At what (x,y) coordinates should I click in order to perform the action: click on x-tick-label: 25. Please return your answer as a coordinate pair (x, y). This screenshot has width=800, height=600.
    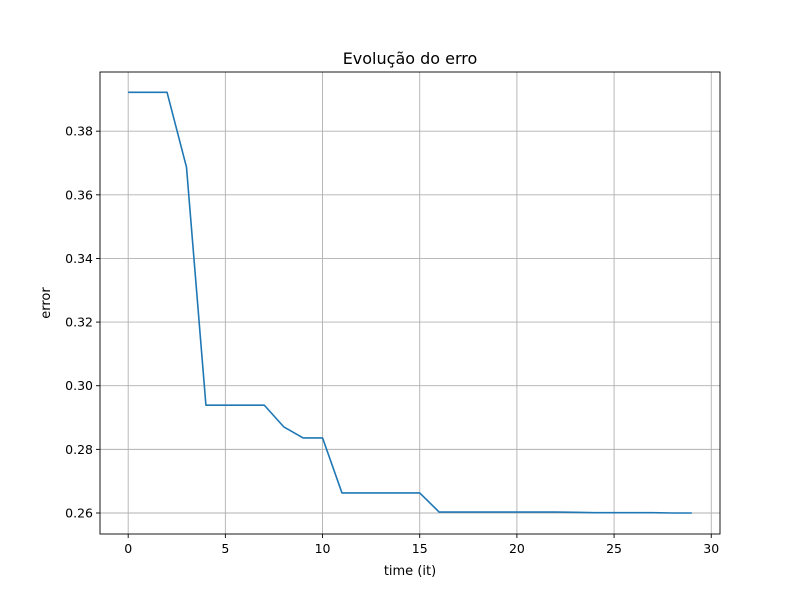
    Looking at the image, I should click on (614, 548).